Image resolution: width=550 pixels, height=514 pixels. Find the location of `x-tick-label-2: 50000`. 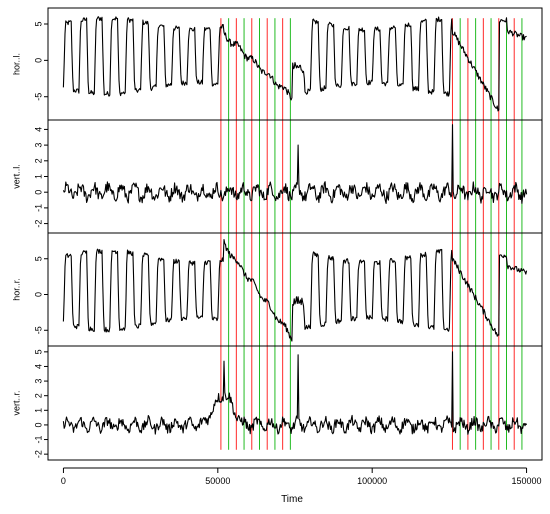

x-tick-label-2: 50000 is located at coordinates (217, 481).